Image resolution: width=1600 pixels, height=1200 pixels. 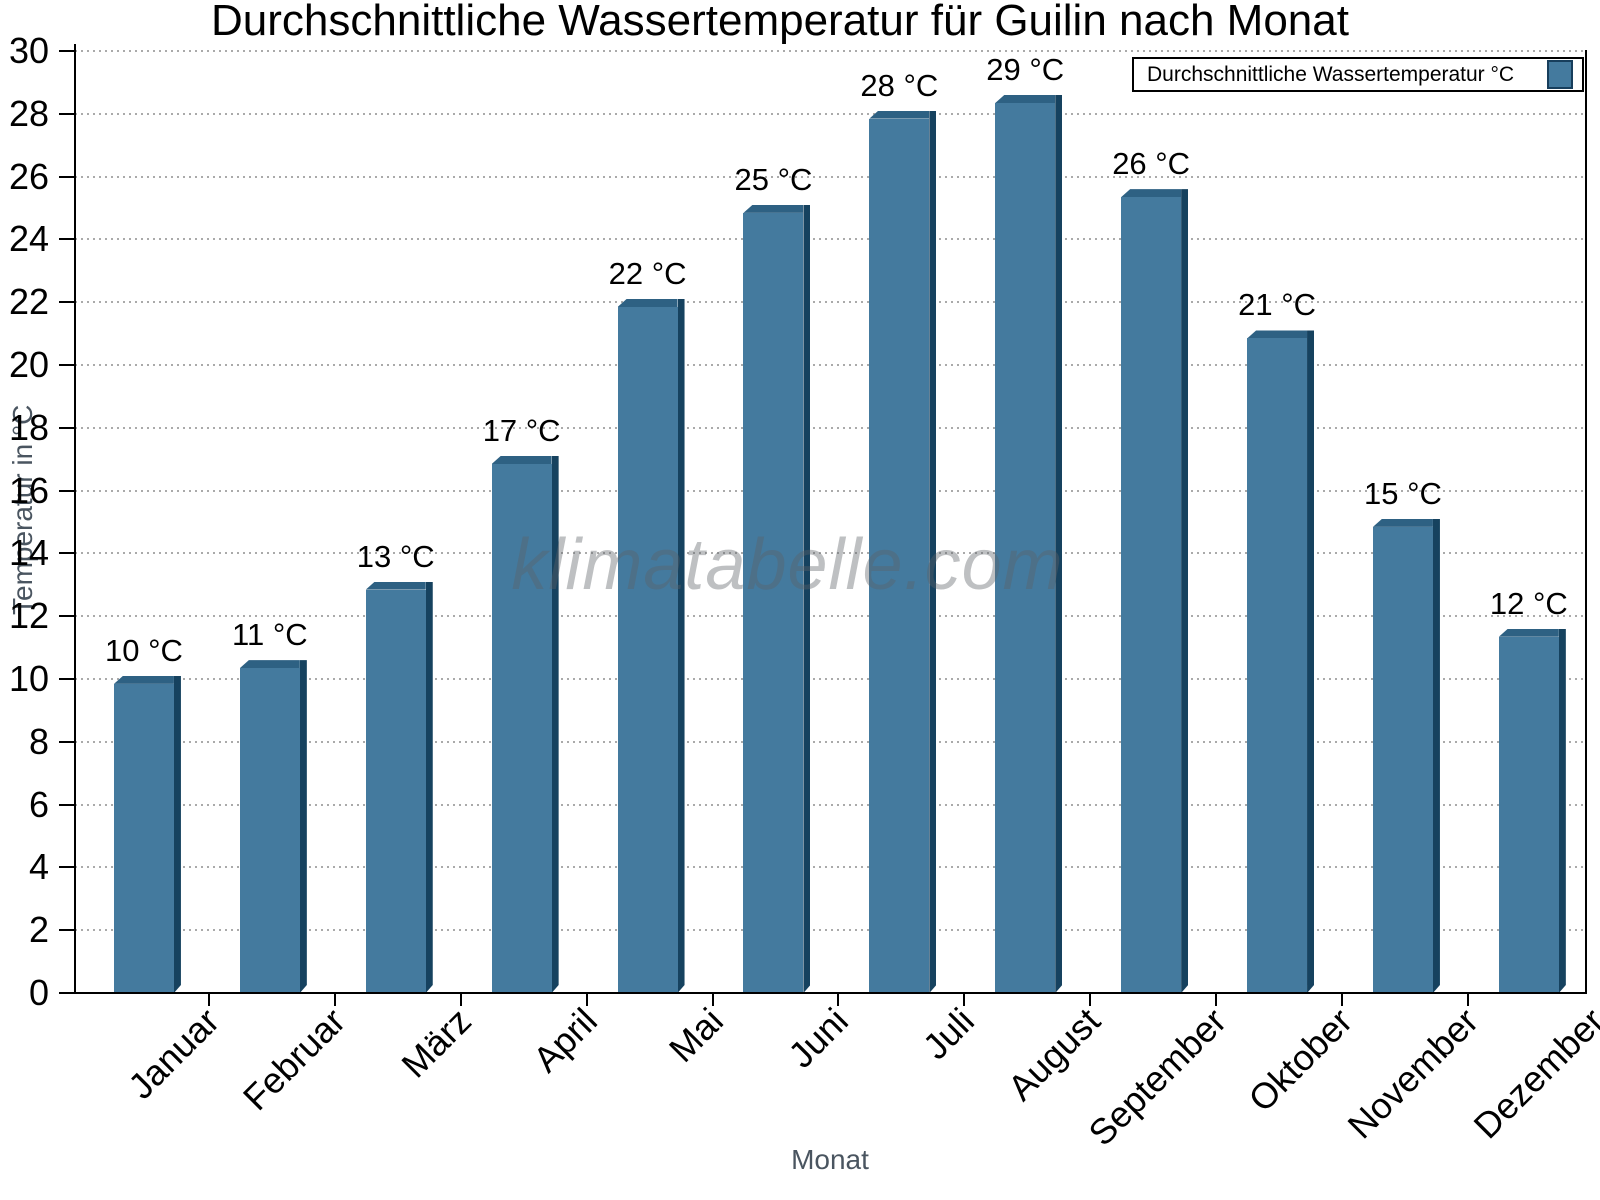 I want to click on bar-september, so click(x=1154, y=591).